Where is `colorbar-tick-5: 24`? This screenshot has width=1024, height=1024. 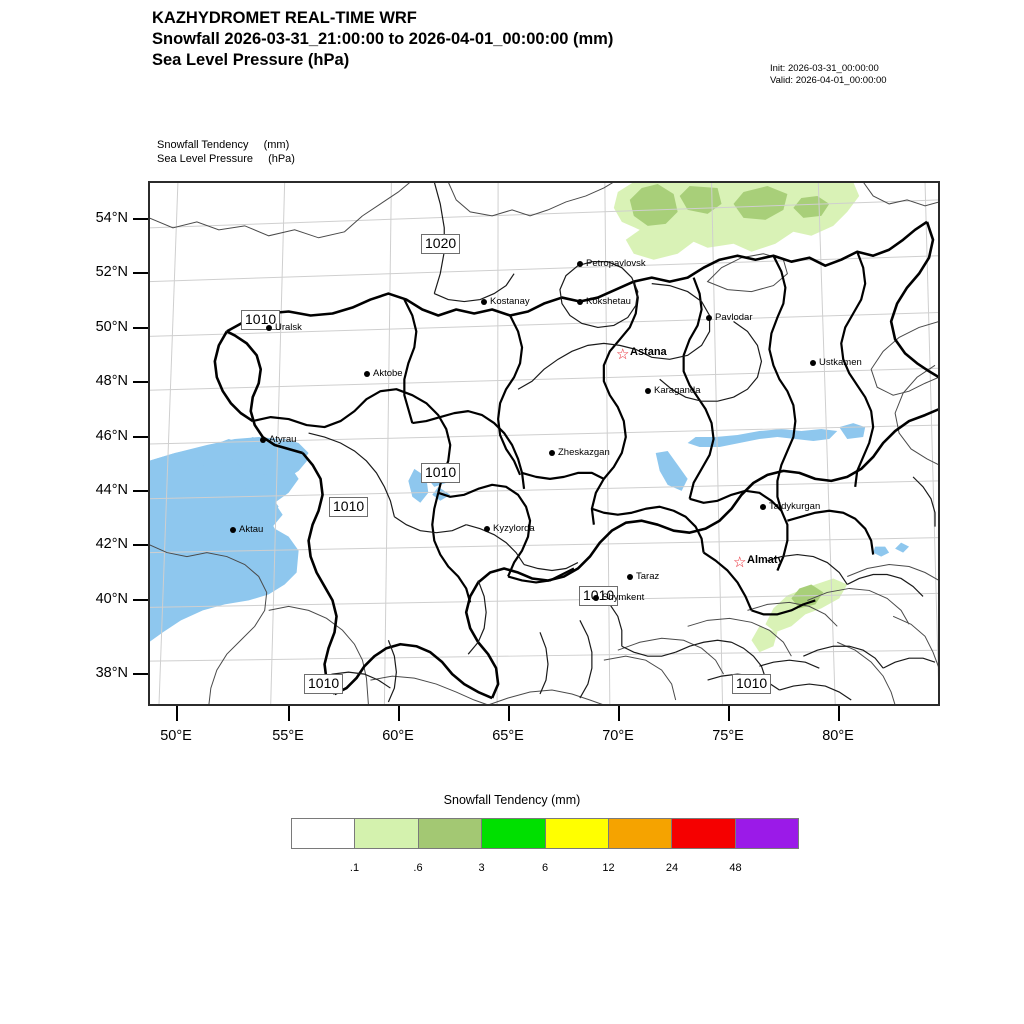
colorbar-tick-5: 24 is located at coordinates (672, 868).